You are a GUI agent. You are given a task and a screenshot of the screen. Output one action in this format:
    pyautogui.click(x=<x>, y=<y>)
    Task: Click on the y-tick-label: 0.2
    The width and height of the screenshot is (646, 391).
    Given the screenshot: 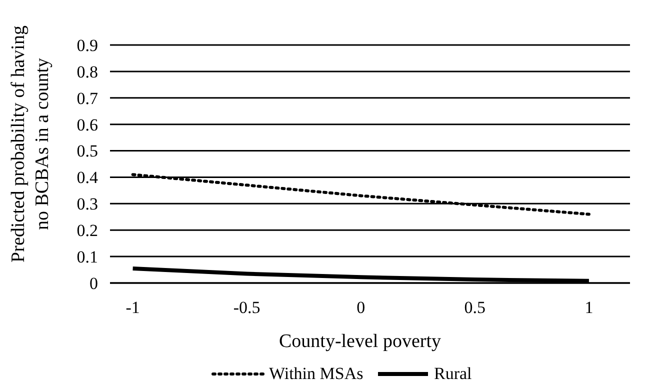 What is the action you would take?
    pyautogui.click(x=87, y=230)
    